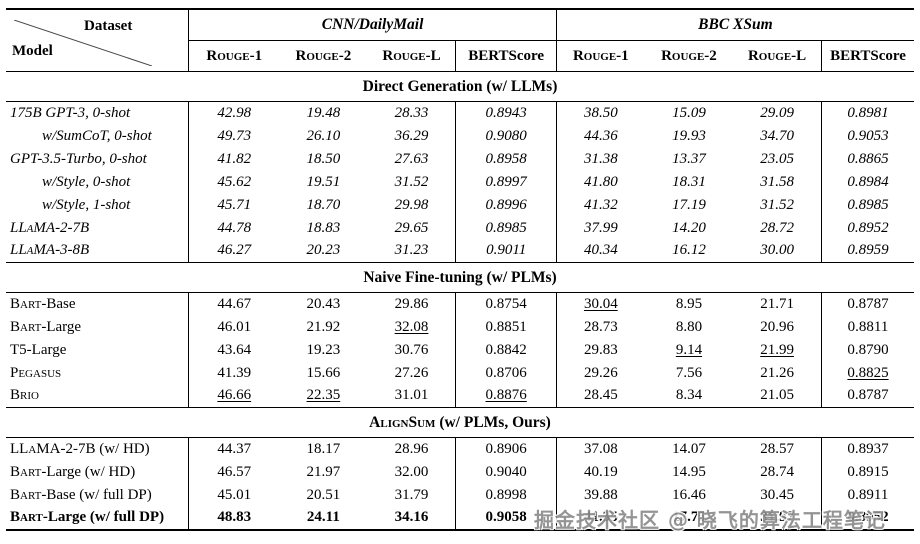 This screenshot has width=920, height=544. I want to click on col-header-xsum-rouge1: Rouge-1, so click(600, 56).